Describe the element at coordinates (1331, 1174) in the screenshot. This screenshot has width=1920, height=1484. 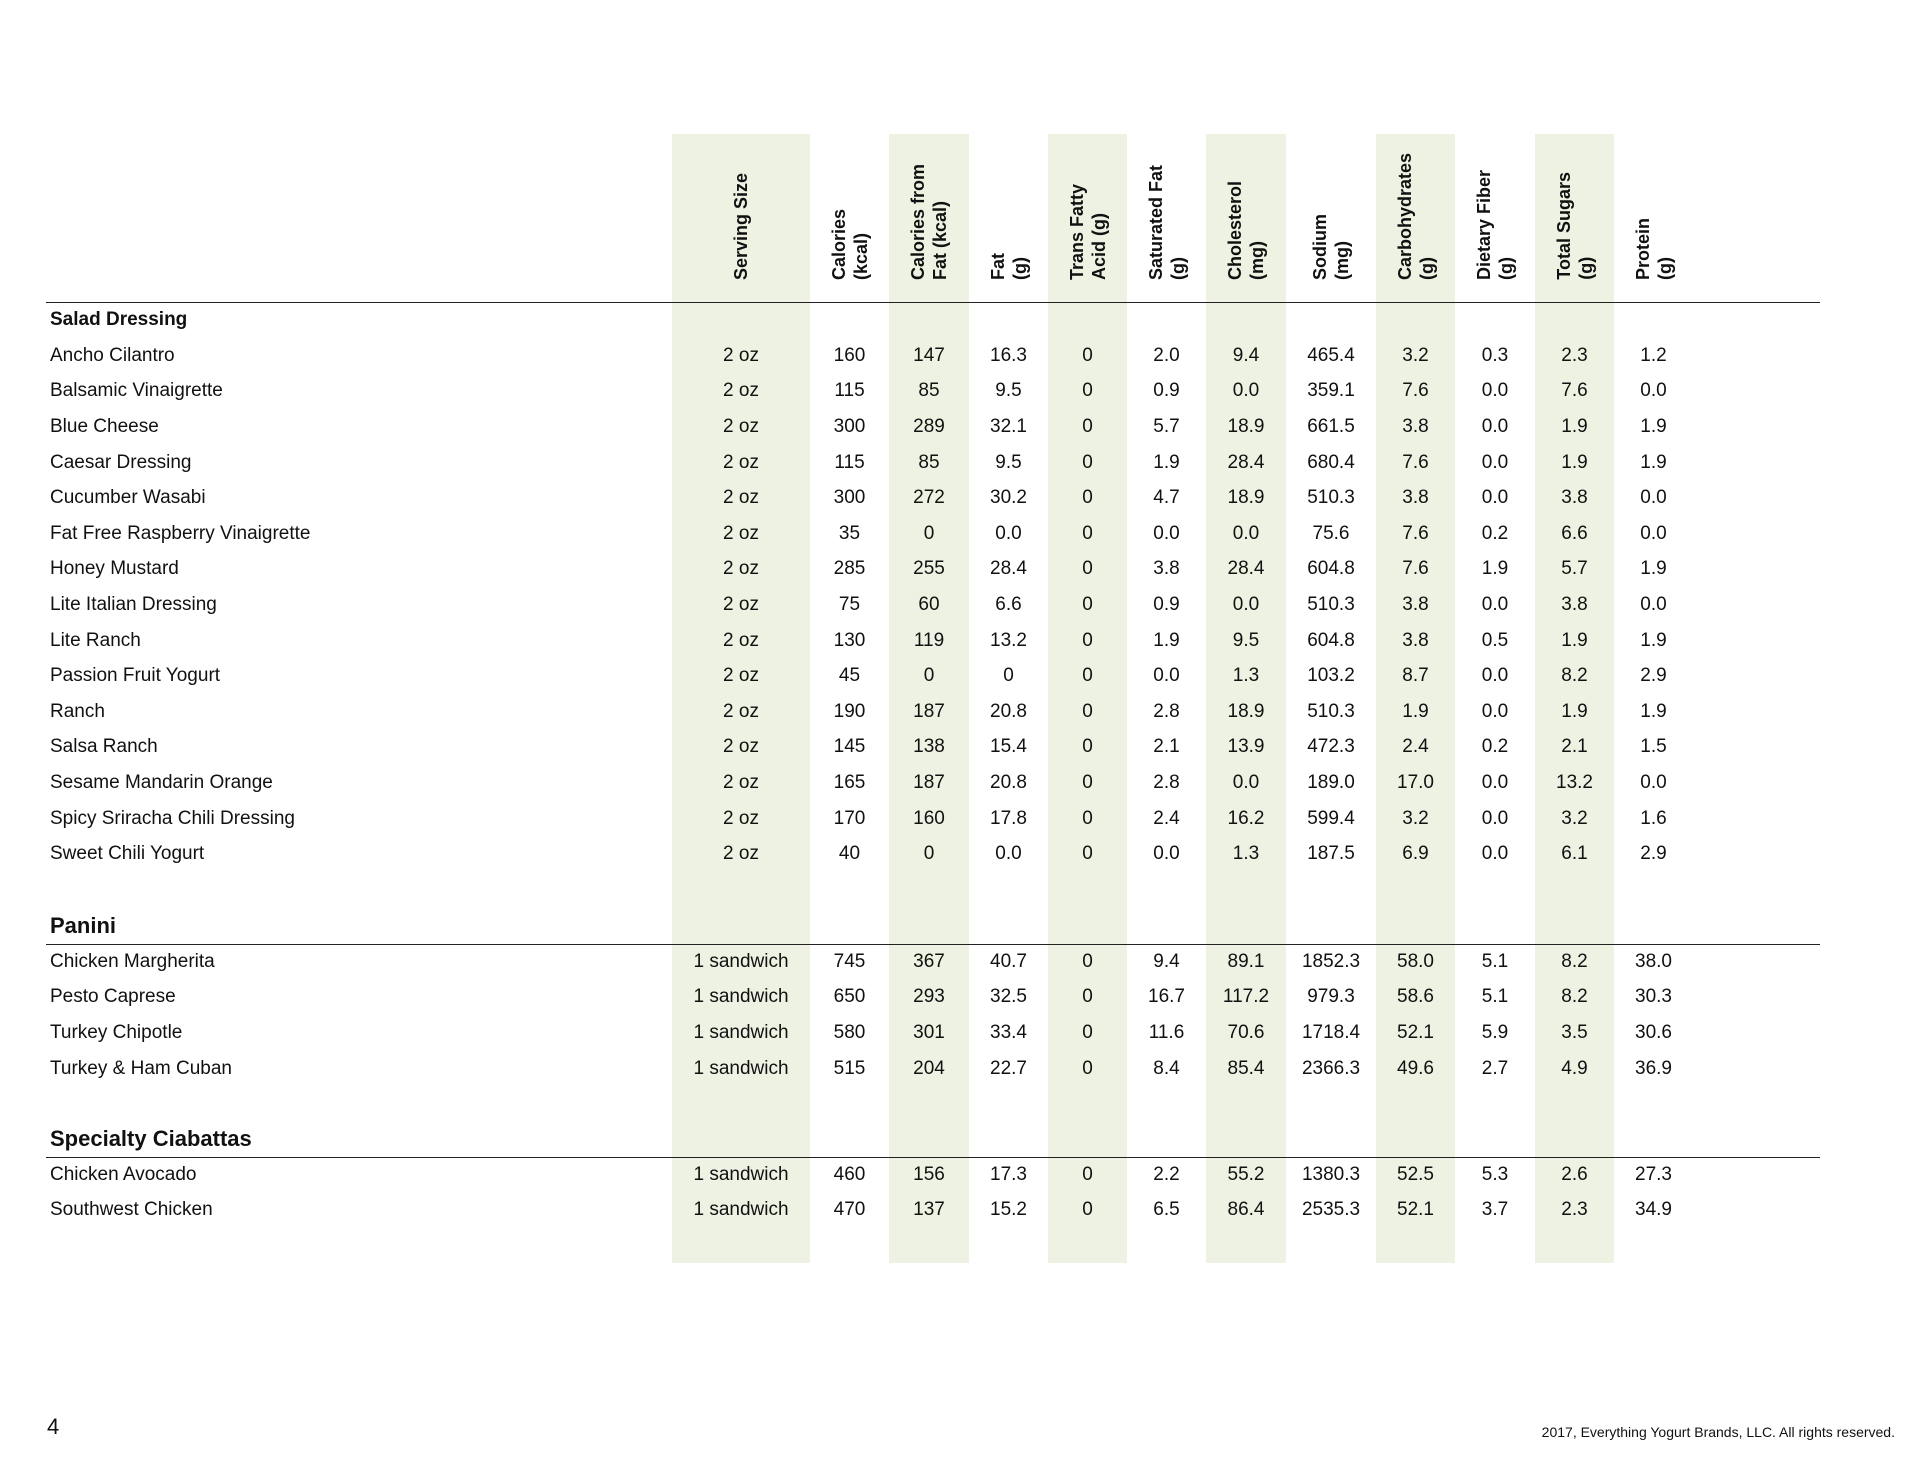
I see `cell-value: 1380.3` at that location.